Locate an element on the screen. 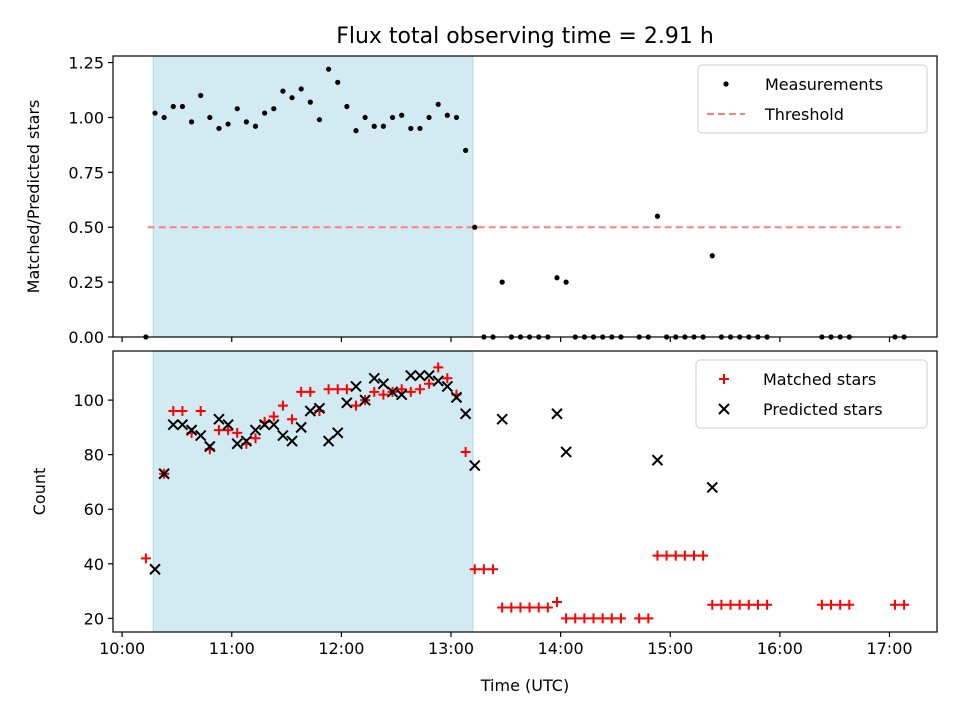  y-tick-label: 1.25 is located at coordinates (86, 63).